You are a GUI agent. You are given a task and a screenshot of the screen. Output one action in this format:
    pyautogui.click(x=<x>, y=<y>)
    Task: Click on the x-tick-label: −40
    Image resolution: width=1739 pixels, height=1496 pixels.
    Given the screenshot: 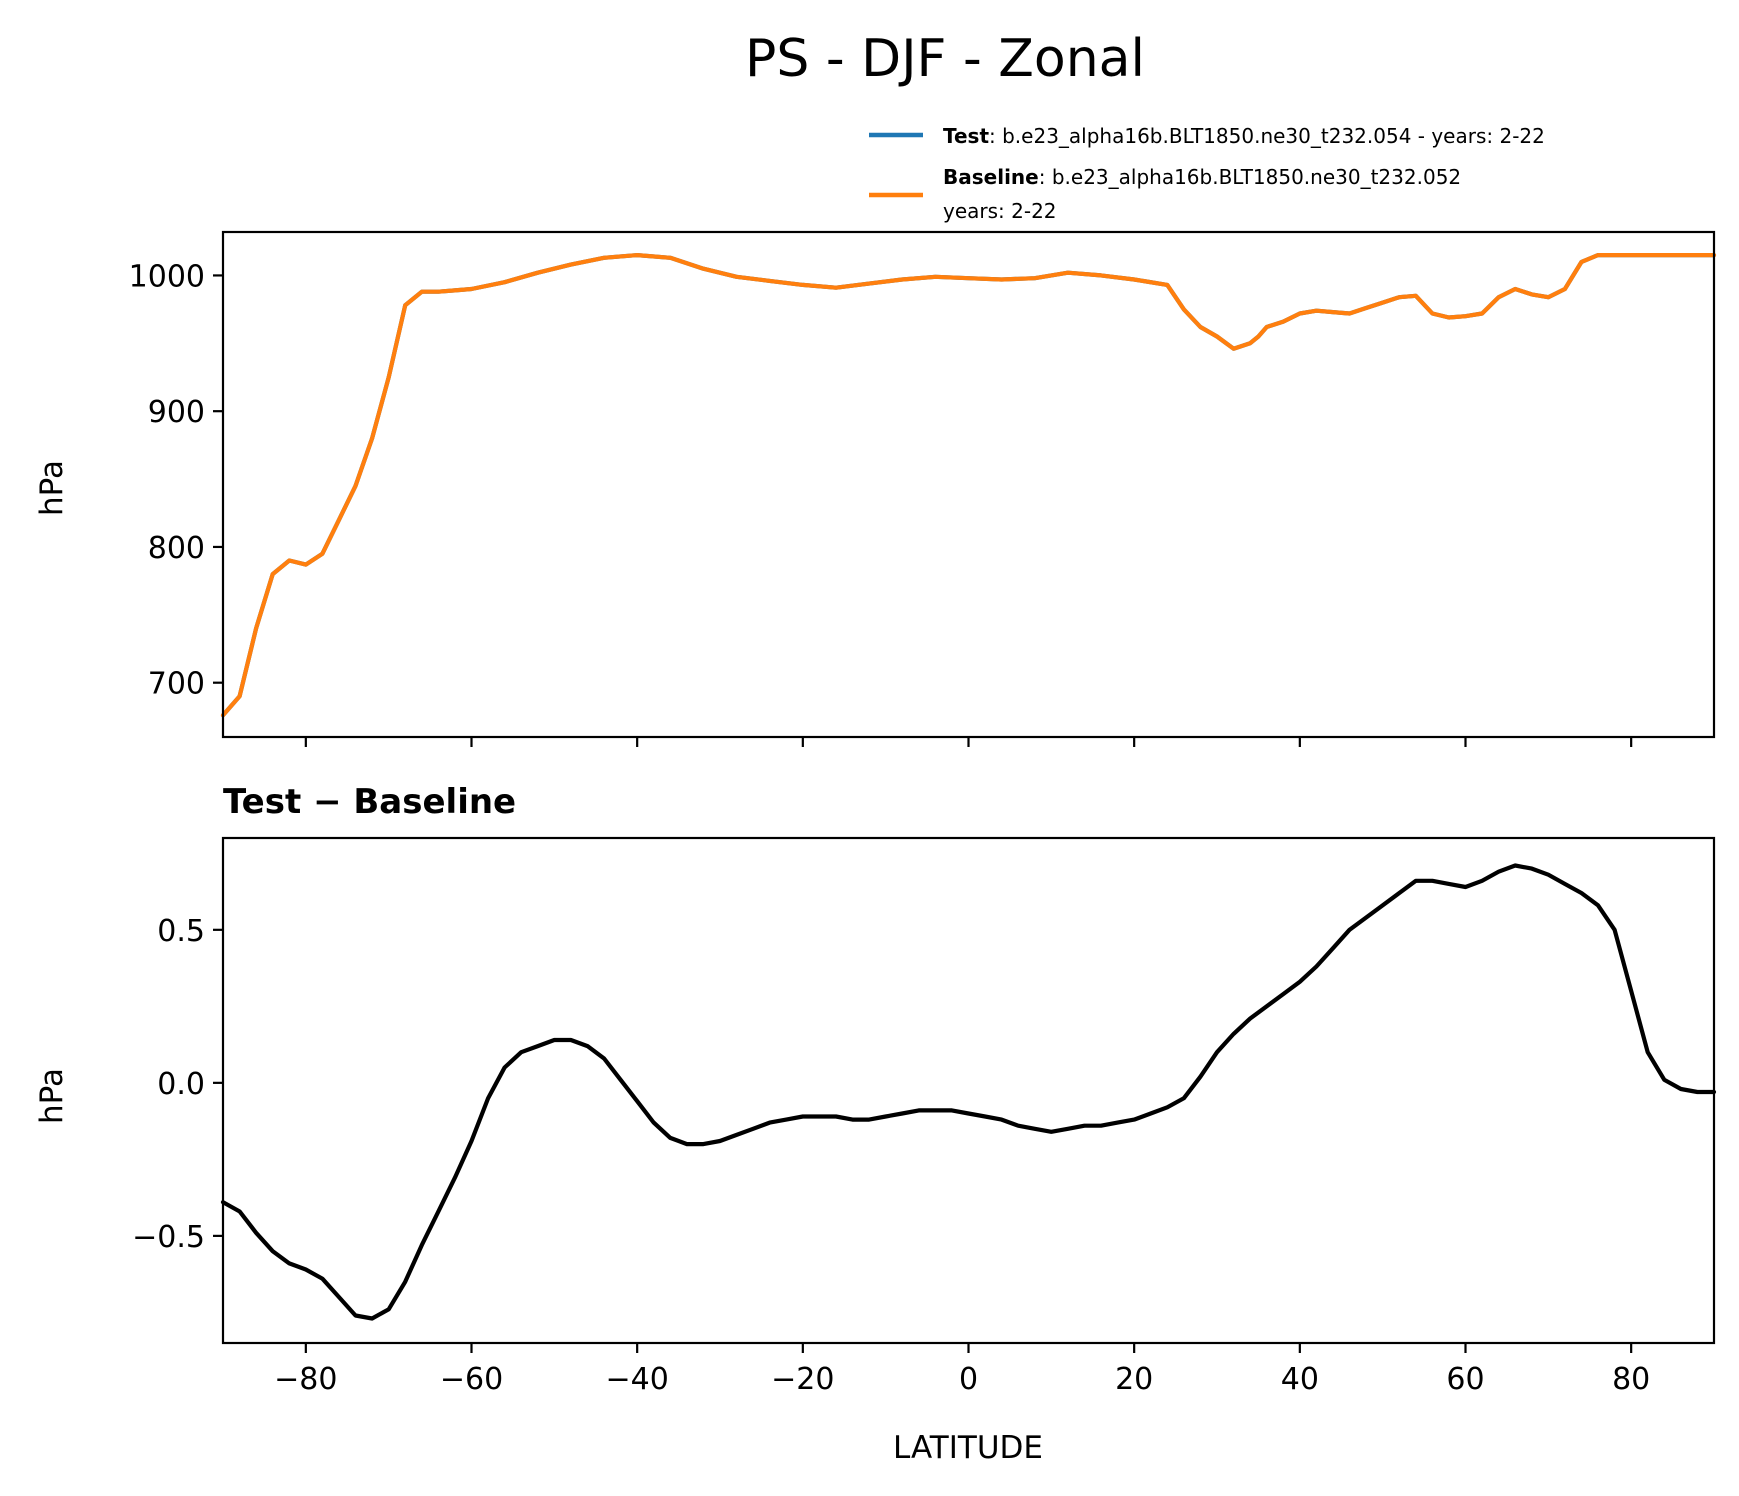 What is the action you would take?
    pyautogui.click(x=637, y=1379)
    